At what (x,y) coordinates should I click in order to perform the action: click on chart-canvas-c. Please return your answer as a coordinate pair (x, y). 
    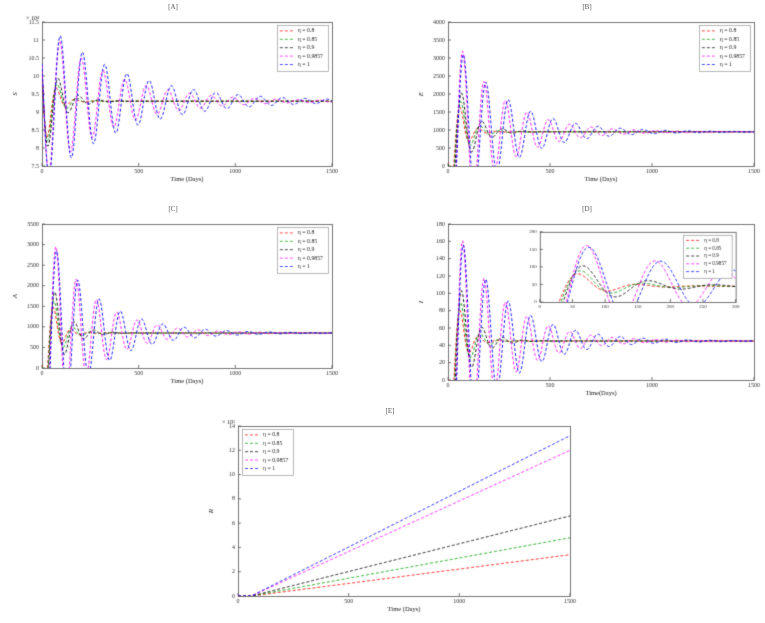
    Looking at the image, I should click on (173, 302).